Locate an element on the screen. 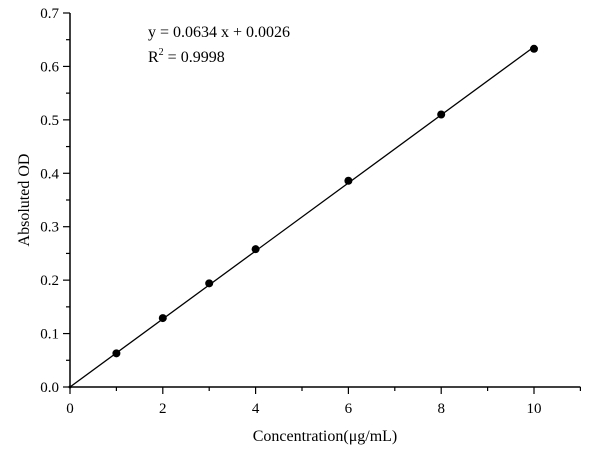 This screenshot has height=450, width=600. x-tick-label: 4 is located at coordinates (256, 409).